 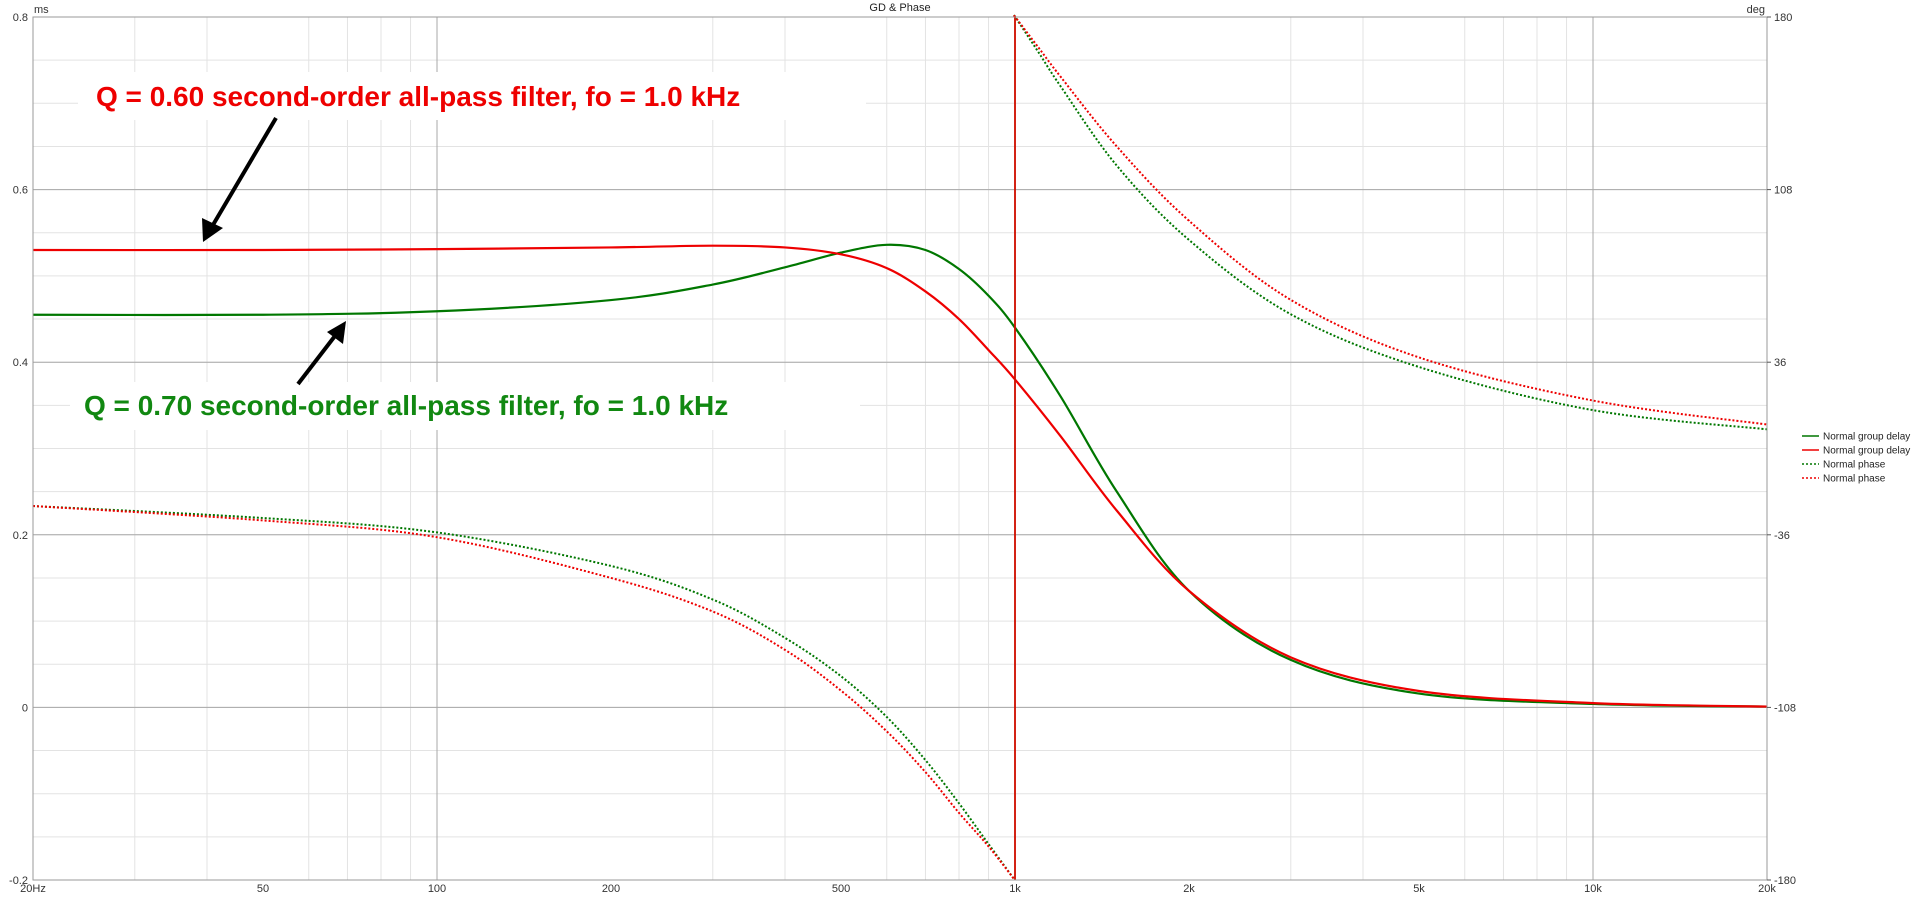 What do you see at coordinates (899, 8) in the screenshot?
I see `chart-title: GD & Phase` at bounding box center [899, 8].